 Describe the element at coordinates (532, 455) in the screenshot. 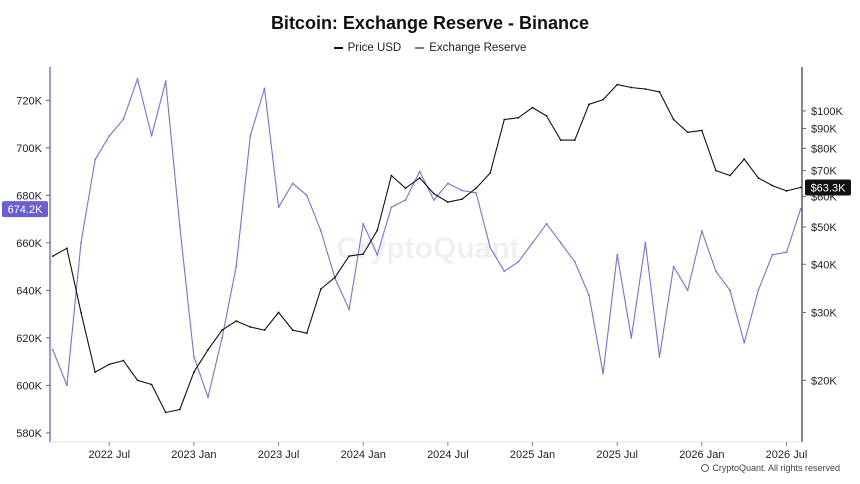

I see `x-tick-label: 2025 Jan` at that location.